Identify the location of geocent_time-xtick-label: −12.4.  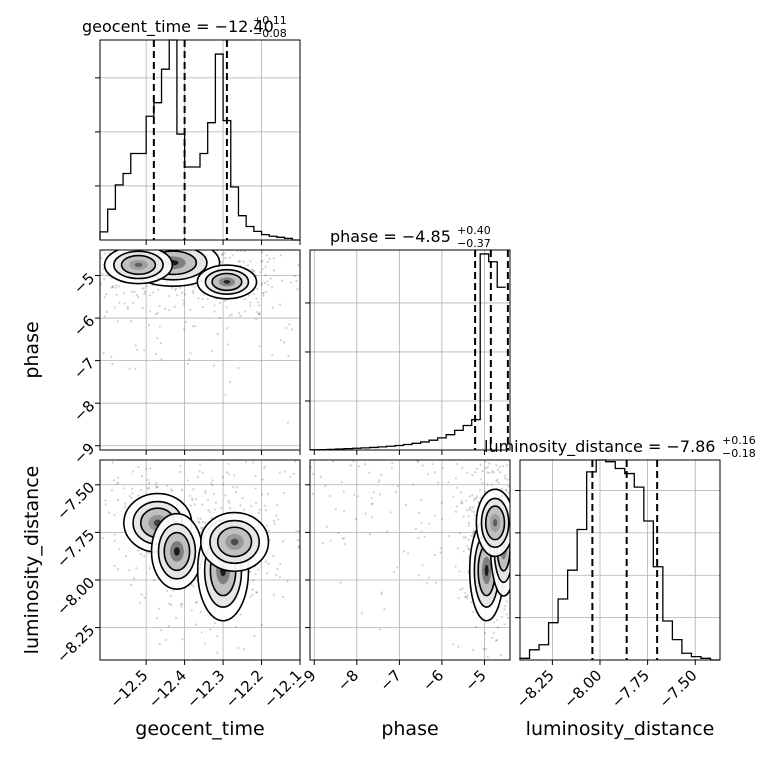
(167, 688).